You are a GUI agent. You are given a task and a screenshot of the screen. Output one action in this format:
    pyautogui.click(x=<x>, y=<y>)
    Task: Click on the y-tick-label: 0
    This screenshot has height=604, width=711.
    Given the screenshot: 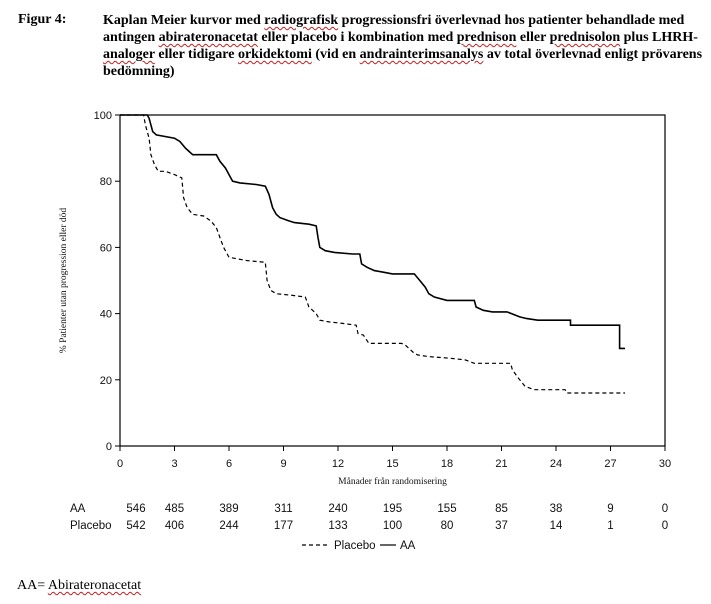 What is the action you would take?
    pyautogui.click(x=109, y=447)
    